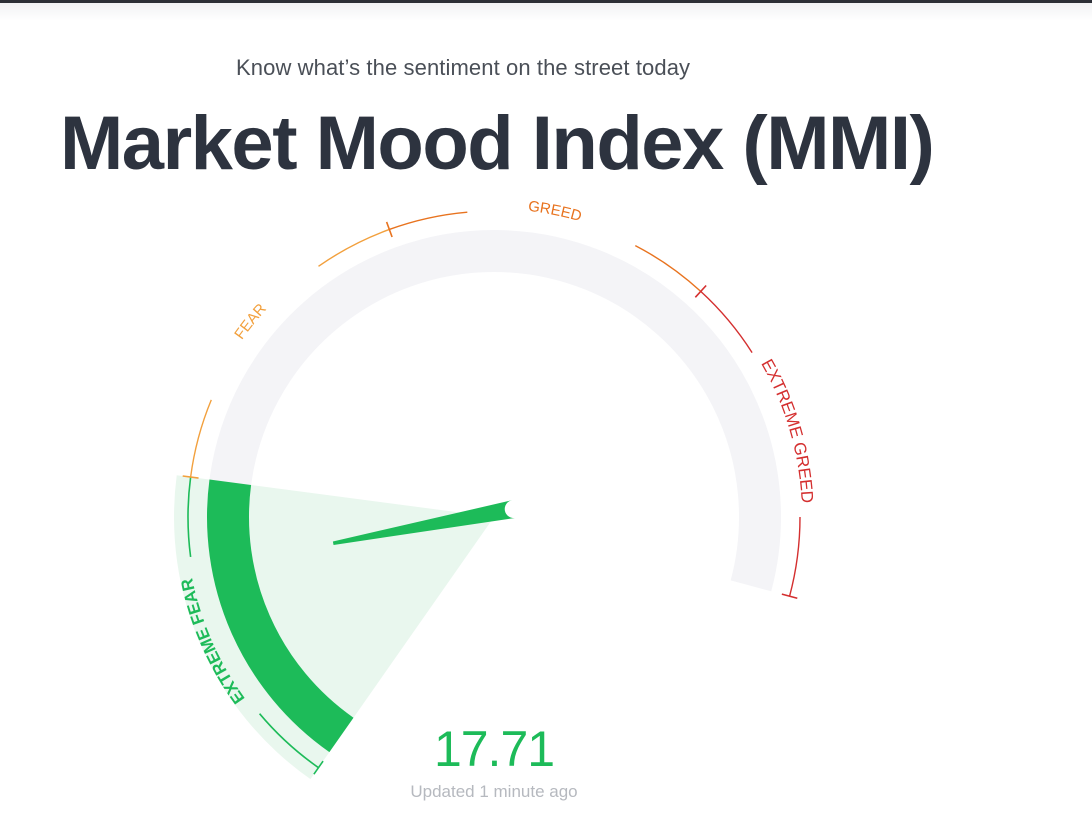 The image size is (1092, 829). I want to click on zone-label-fear: FEAR, so click(250, 321).